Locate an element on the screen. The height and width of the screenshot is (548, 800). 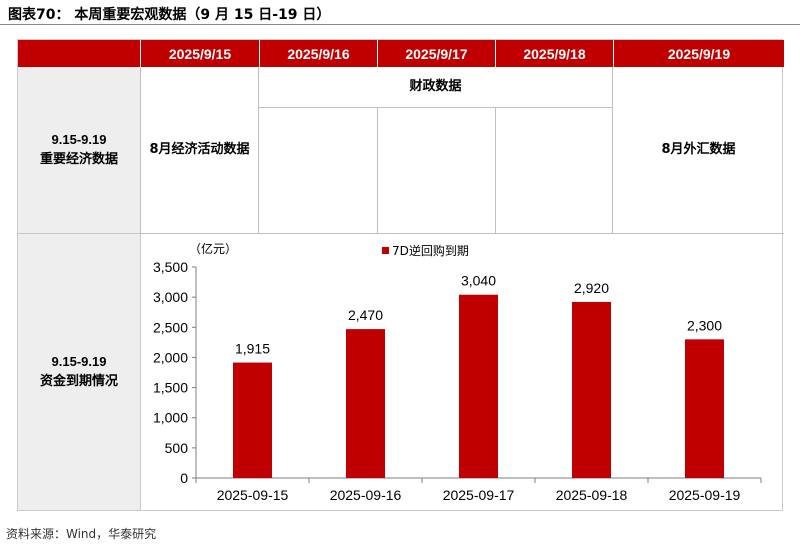
header-date-5: 2025/9/19 is located at coordinates (698, 53).